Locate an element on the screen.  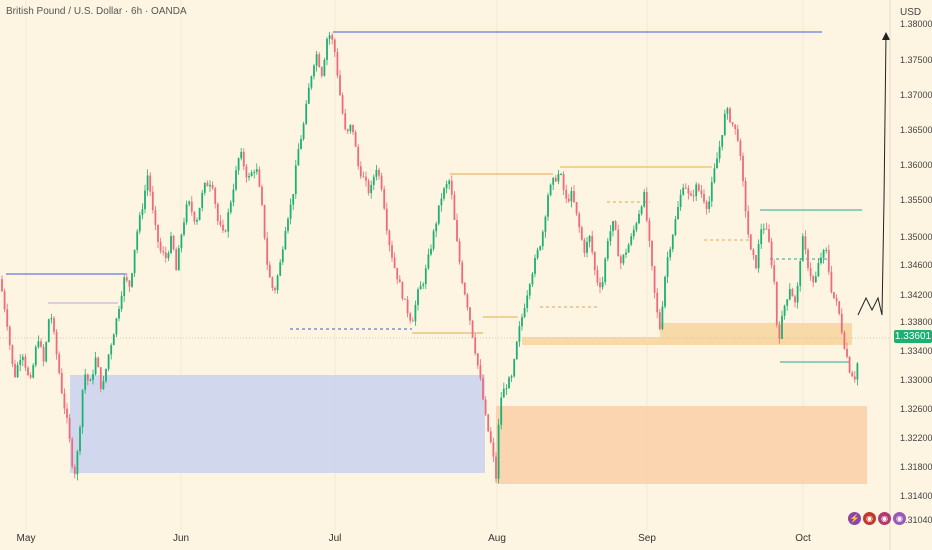
y-tick-label: 1.32600 is located at coordinates (916, 409).